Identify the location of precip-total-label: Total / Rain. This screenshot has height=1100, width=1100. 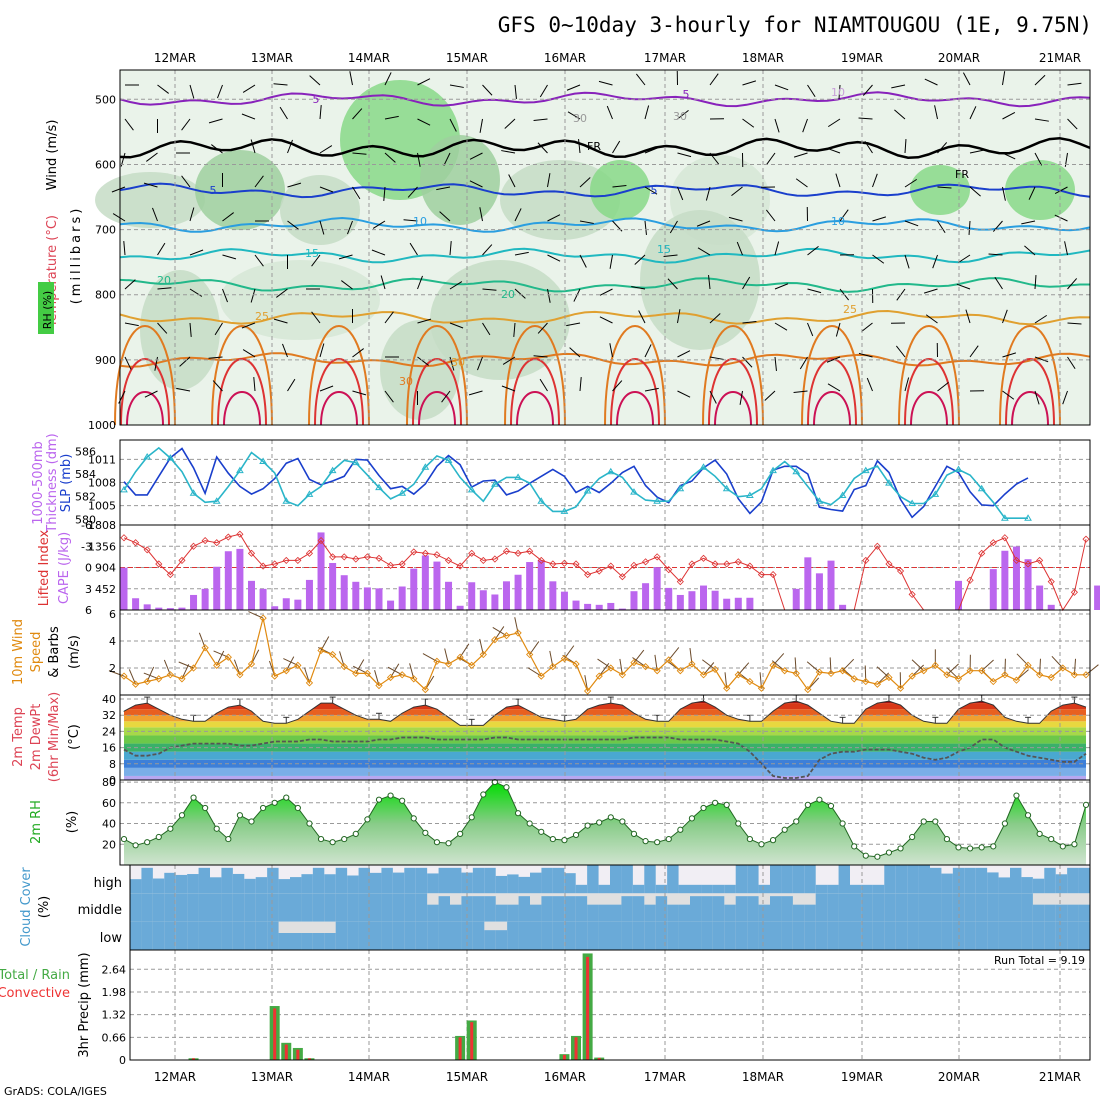
(35, 975).